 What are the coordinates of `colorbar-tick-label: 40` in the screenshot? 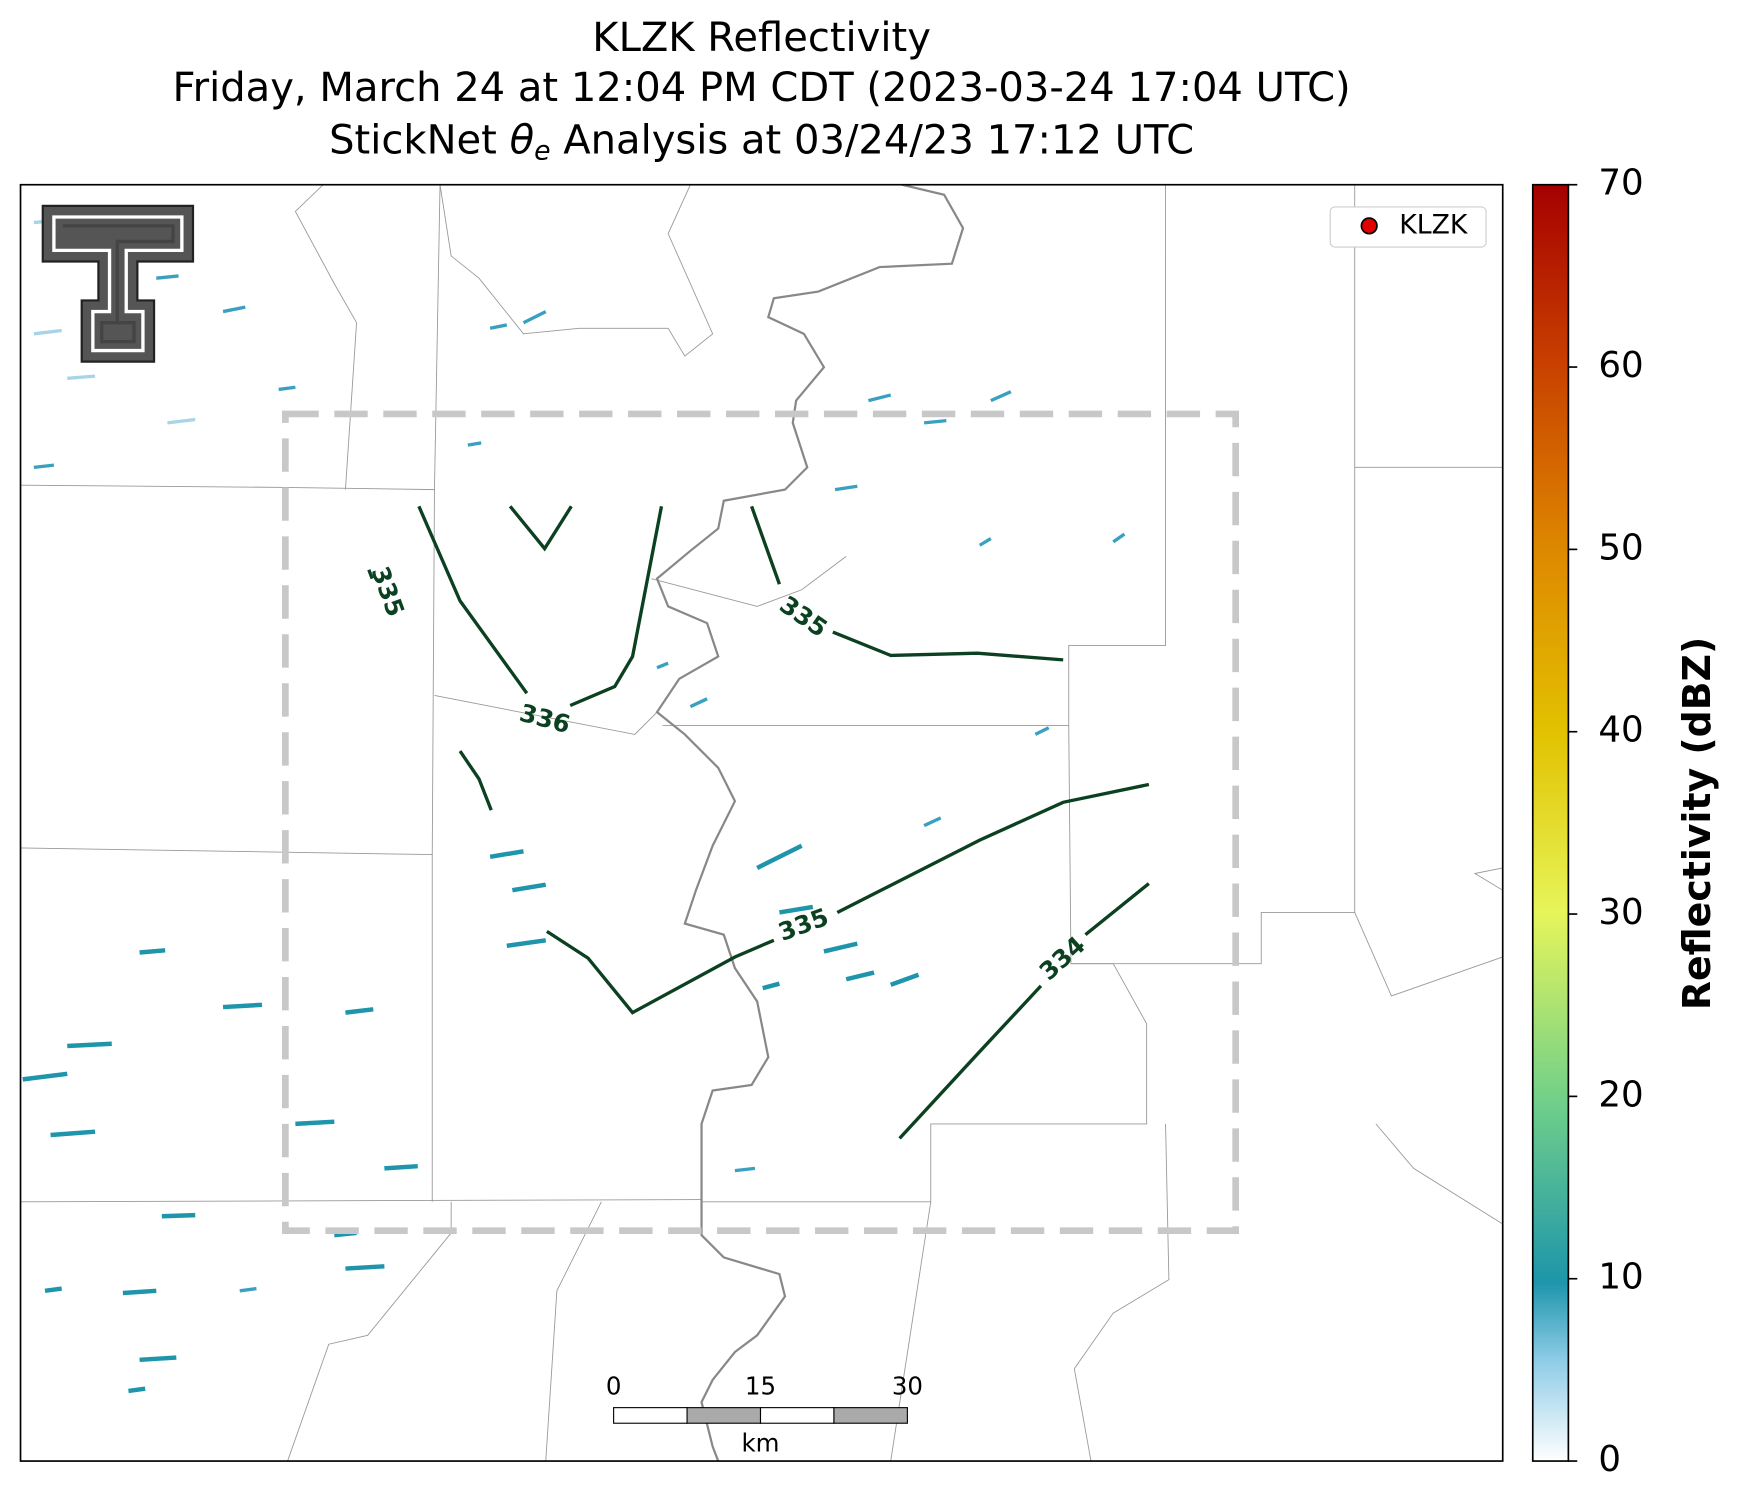 It's located at (1620, 730).